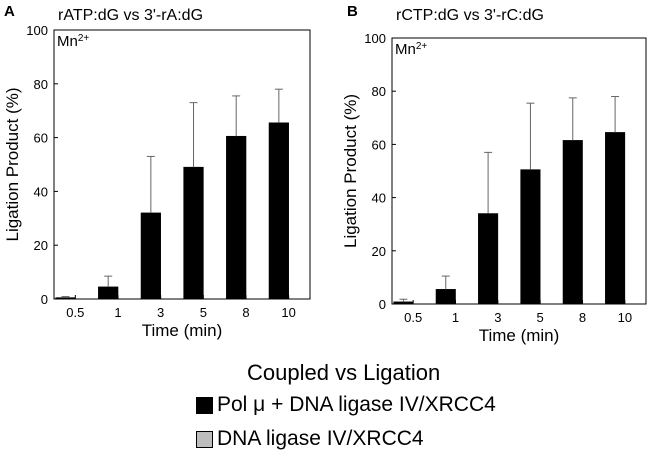  What do you see at coordinates (130, 15) in the screenshot?
I see `chart-title: rATP:dG vs 3'-rA:dG` at bounding box center [130, 15].